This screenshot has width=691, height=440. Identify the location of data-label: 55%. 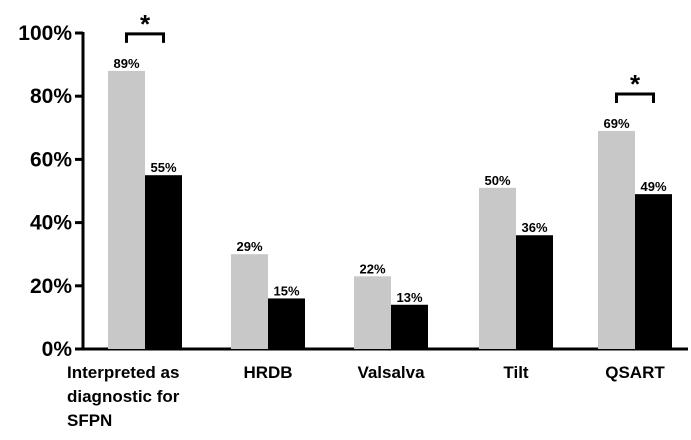
(163, 167).